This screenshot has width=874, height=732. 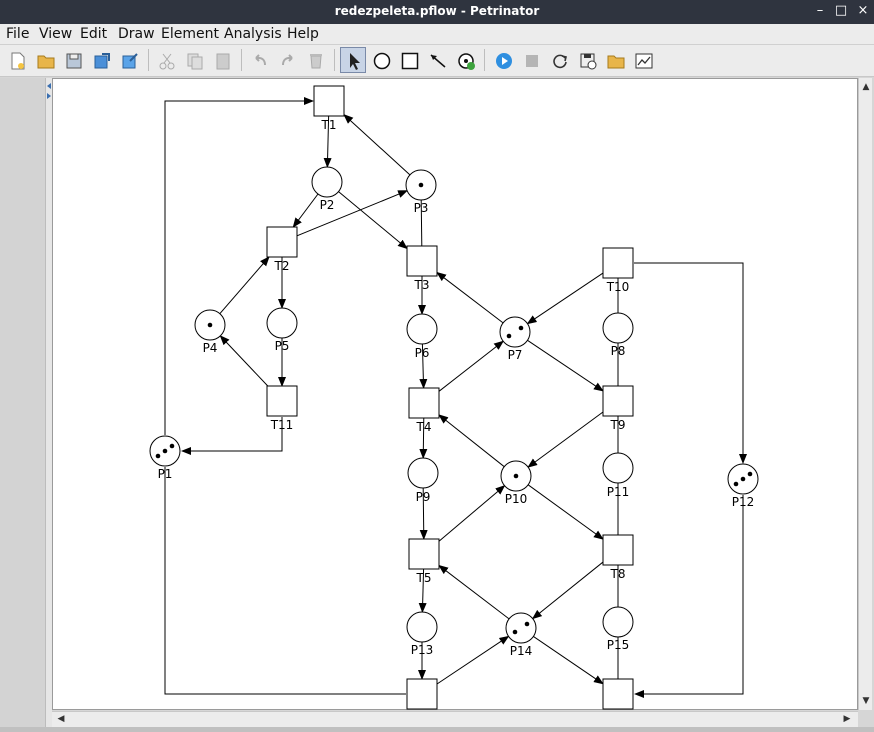 What do you see at coordinates (866, 87) in the screenshot?
I see `scroll-up-icon: ▲` at bounding box center [866, 87].